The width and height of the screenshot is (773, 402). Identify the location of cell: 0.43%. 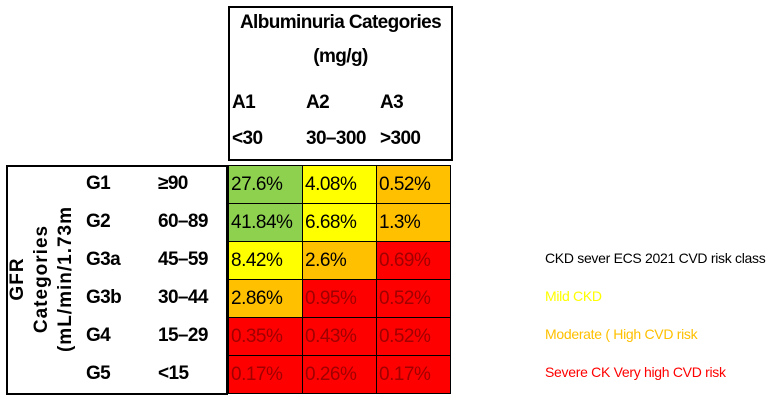
(339, 336).